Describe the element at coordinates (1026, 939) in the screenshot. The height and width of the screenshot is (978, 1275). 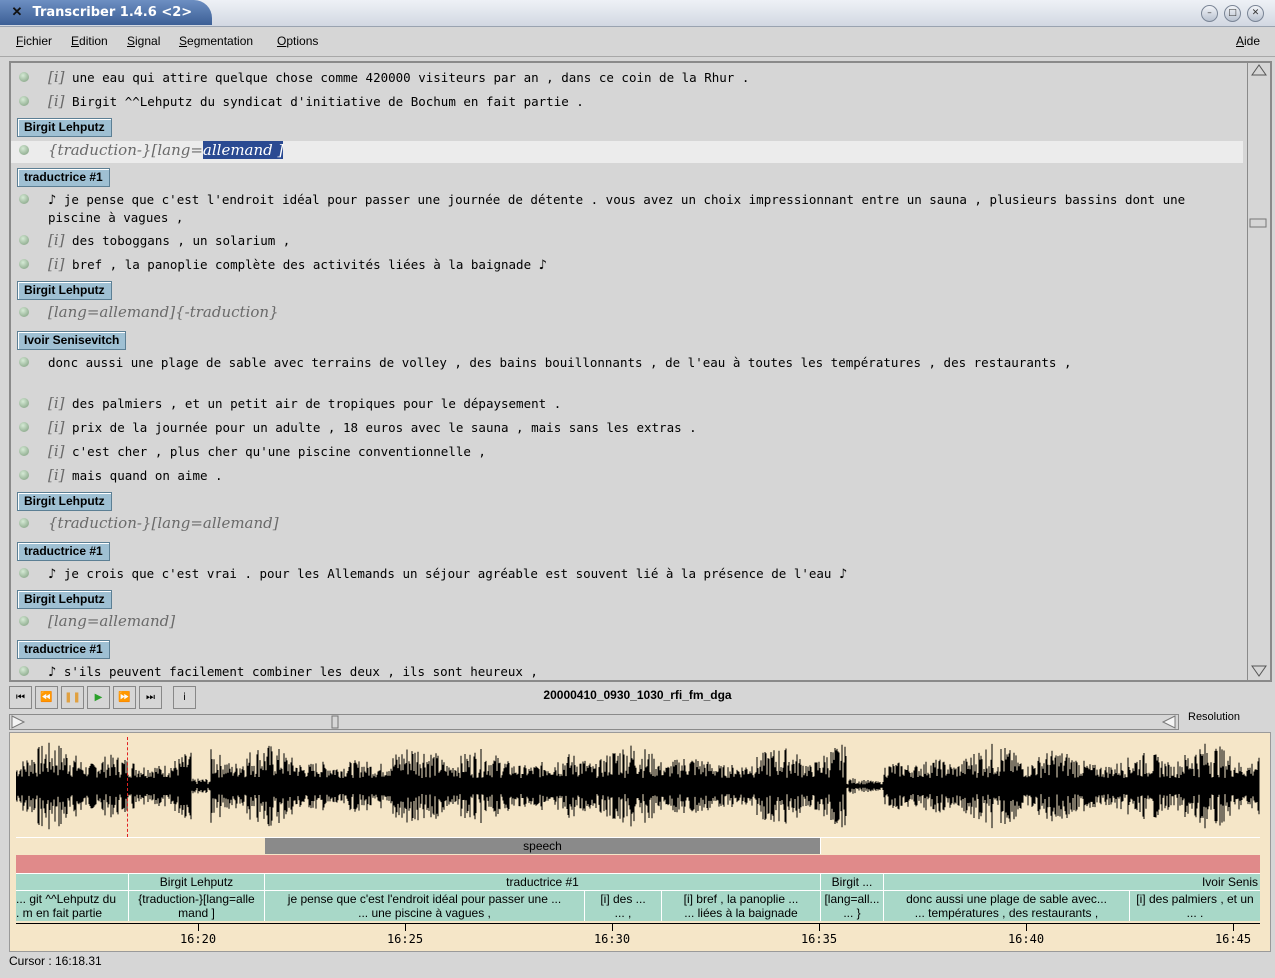
I see `axis-tick-label: 16:40` at that location.